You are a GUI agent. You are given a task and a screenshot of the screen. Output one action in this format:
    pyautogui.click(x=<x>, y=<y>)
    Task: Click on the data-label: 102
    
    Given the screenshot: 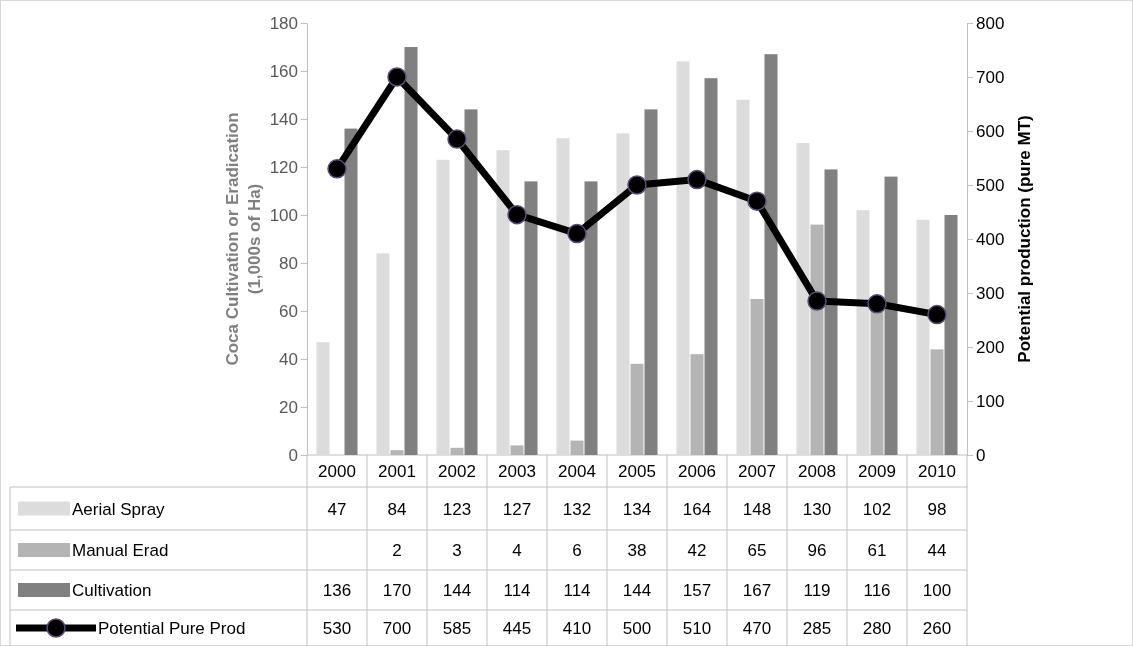 What is the action you would take?
    pyautogui.click(x=877, y=509)
    